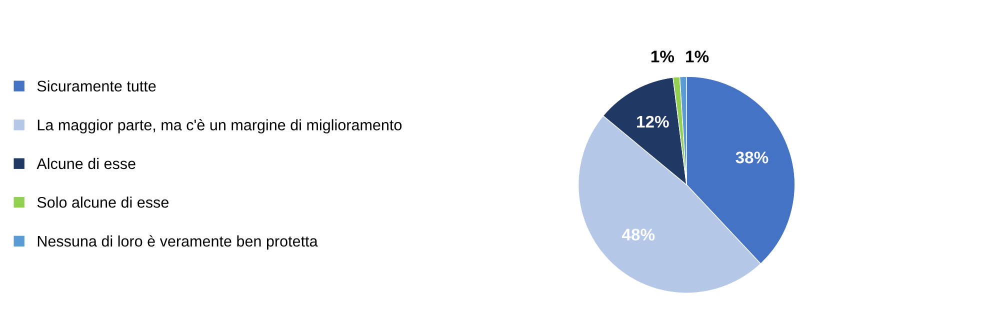 Image resolution: width=995 pixels, height=330 pixels. Describe the element at coordinates (86, 164) in the screenshot. I see `legend-label: Alcune di esse` at that location.